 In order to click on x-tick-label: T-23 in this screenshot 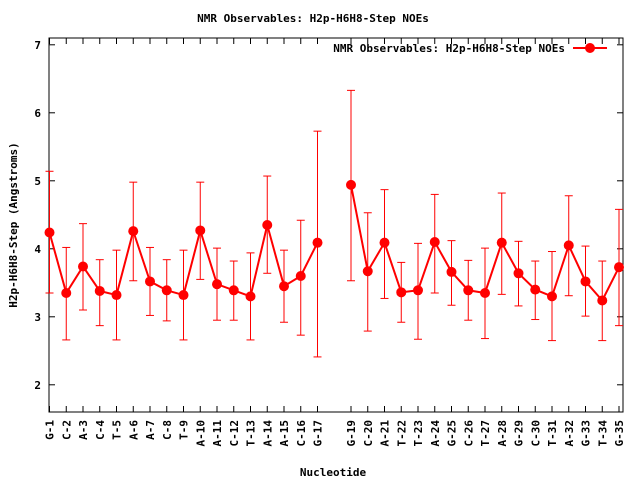, I will do `click(418, 433)`.